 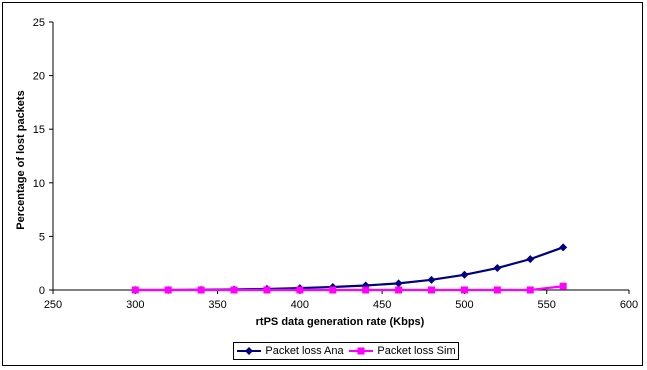 What do you see at coordinates (42, 291) in the screenshot?
I see `y-tick-label: 0` at bounding box center [42, 291].